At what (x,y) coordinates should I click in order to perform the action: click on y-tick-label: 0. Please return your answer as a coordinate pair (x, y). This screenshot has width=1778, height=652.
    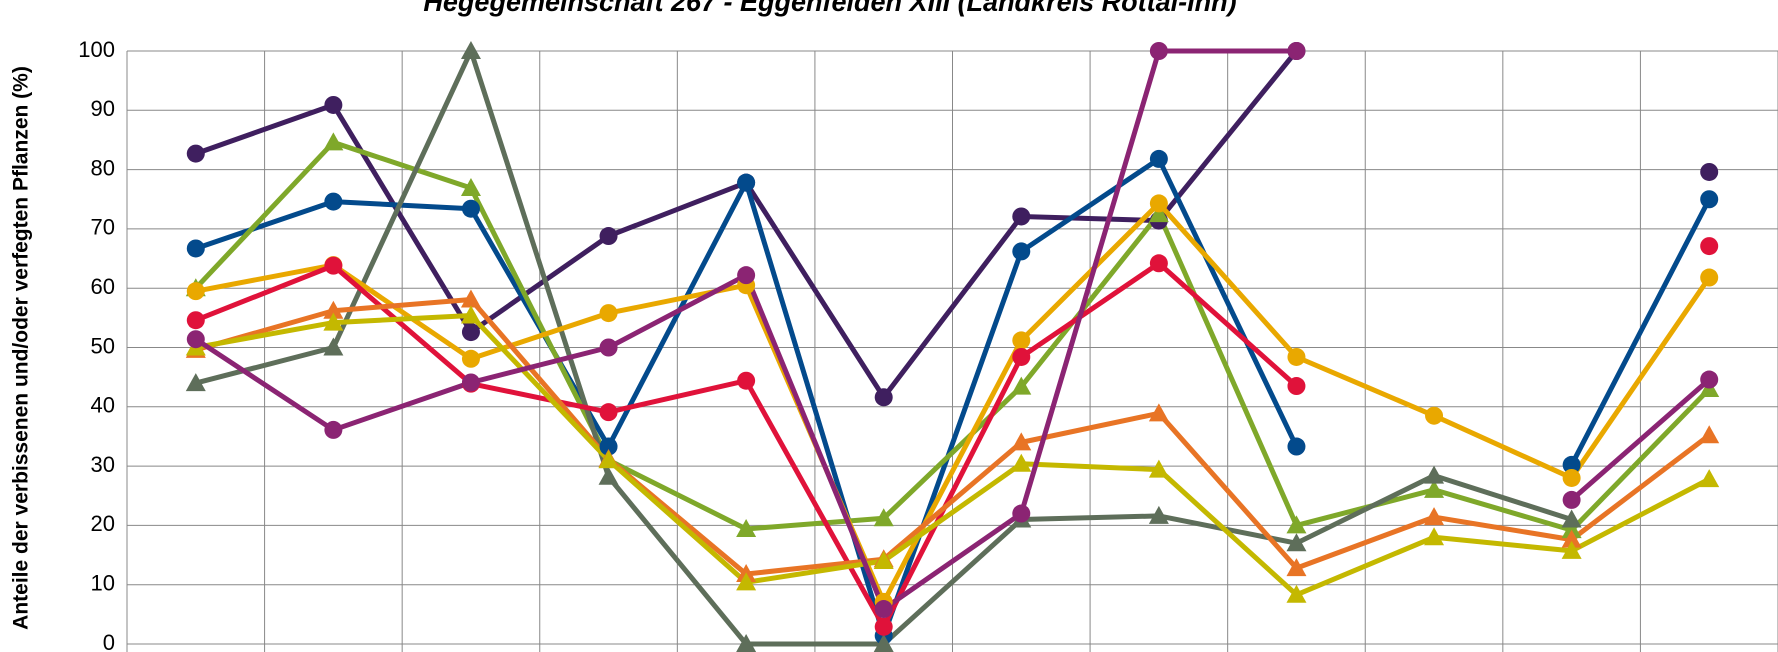
    Looking at the image, I should click on (109, 641).